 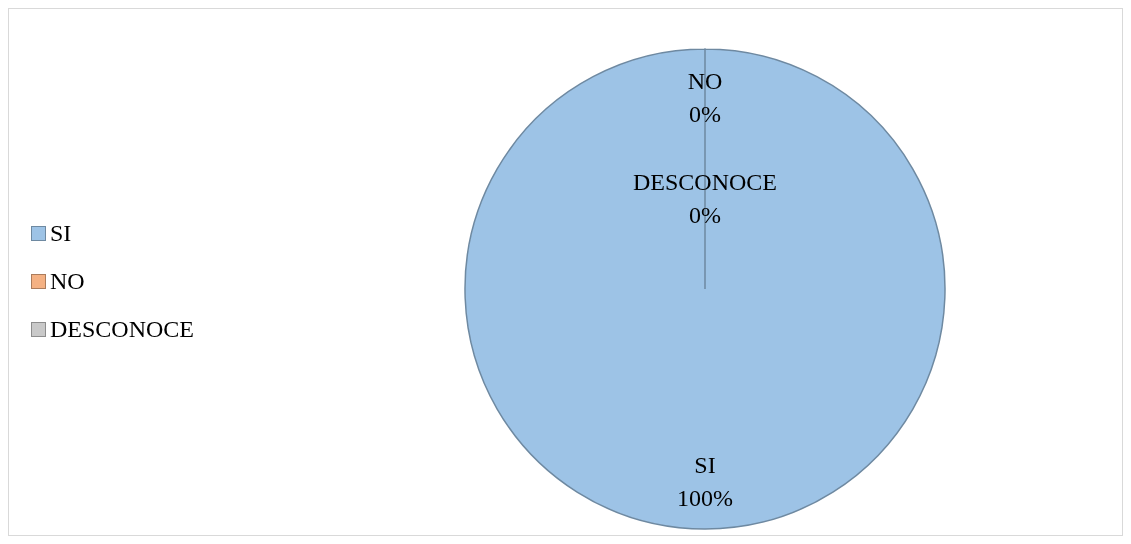 I want to click on legend-label: DESCONOCE, so click(x=122, y=329).